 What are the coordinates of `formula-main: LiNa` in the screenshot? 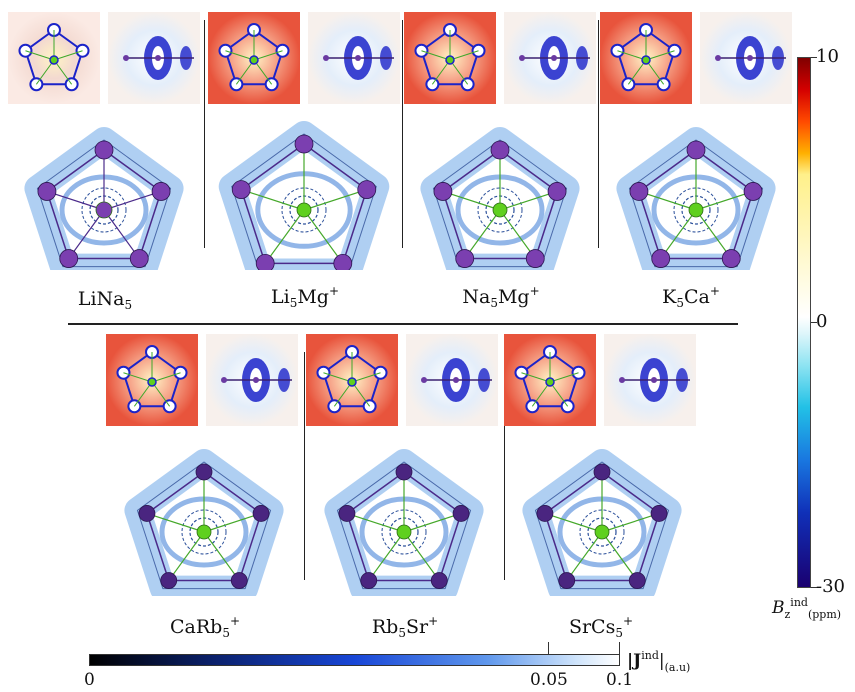 It's located at (101, 299).